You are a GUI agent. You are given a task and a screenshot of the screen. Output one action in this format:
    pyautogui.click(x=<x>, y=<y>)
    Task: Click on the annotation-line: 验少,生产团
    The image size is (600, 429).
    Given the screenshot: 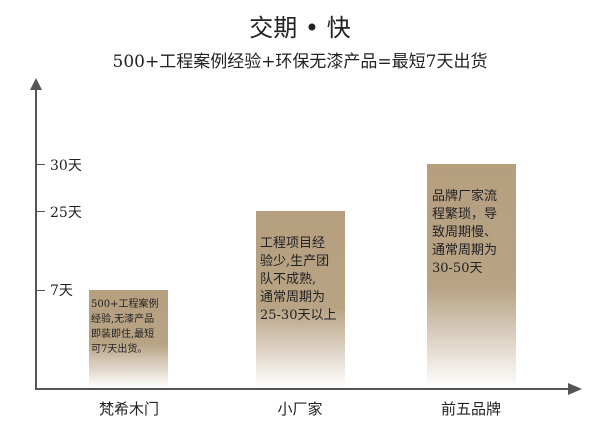 What is the action you would take?
    pyautogui.click(x=295, y=261)
    